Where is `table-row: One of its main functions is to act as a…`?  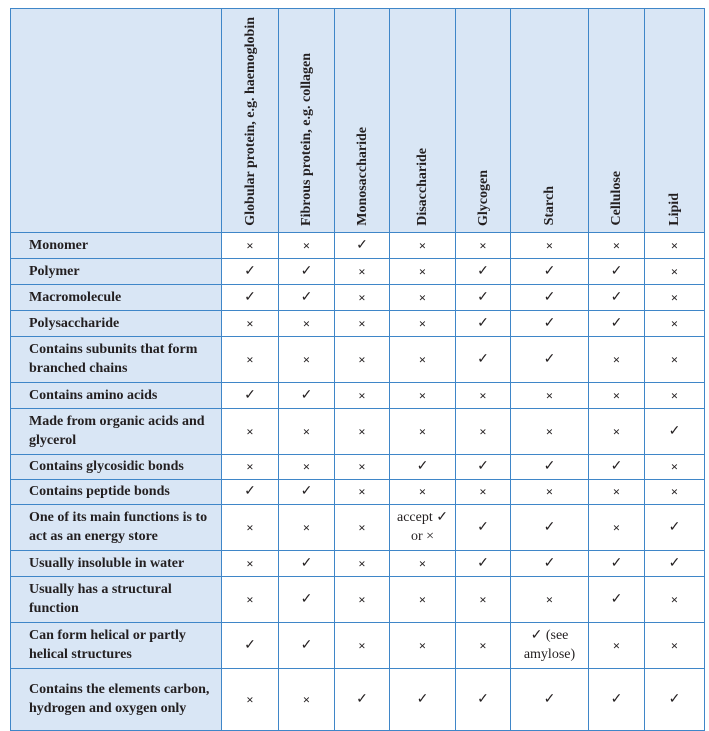 table-row: One of its main functions is to act as a… is located at coordinates (357, 527).